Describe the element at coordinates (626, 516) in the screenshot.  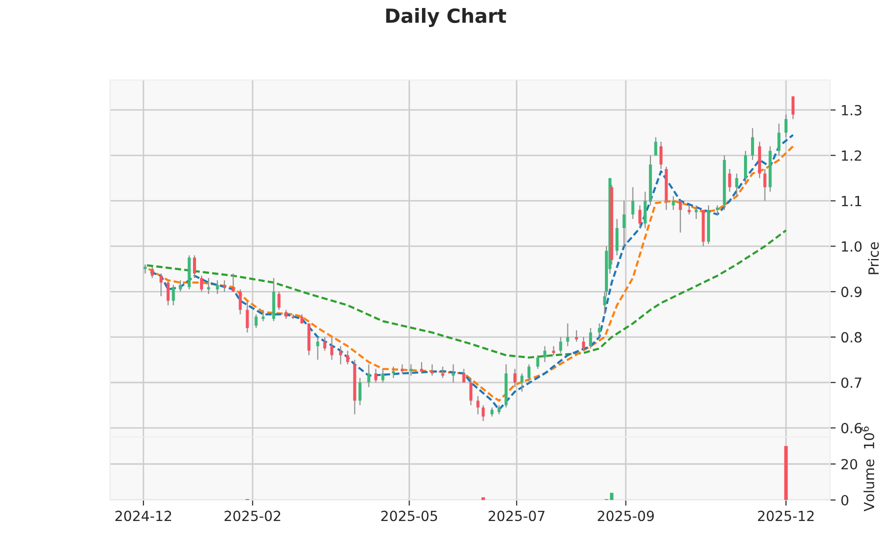
I see `x-tick-label: 2025-09` at that location.